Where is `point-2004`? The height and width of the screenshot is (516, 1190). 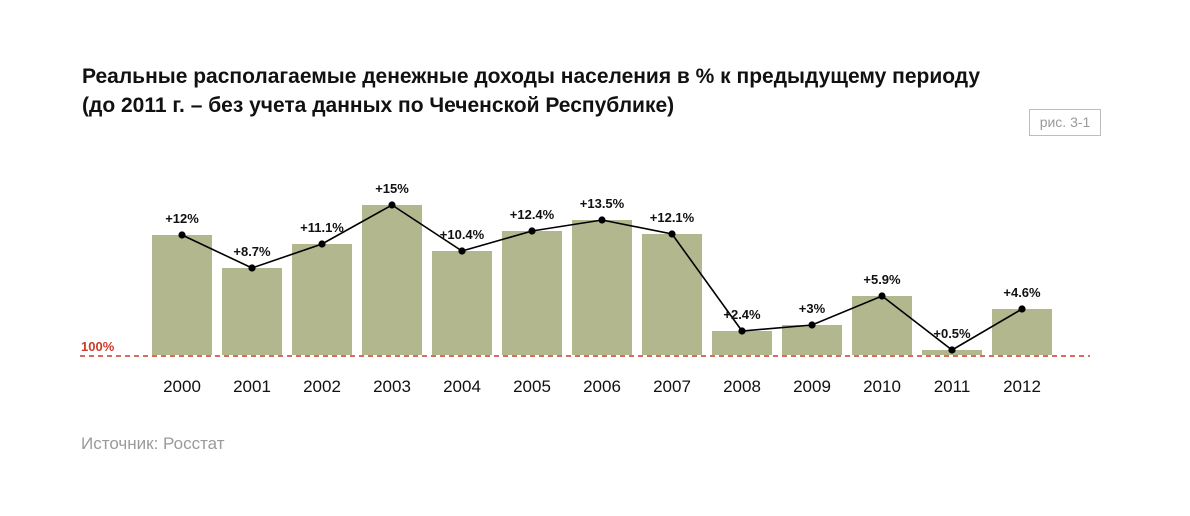 point-2004 is located at coordinates (462, 251).